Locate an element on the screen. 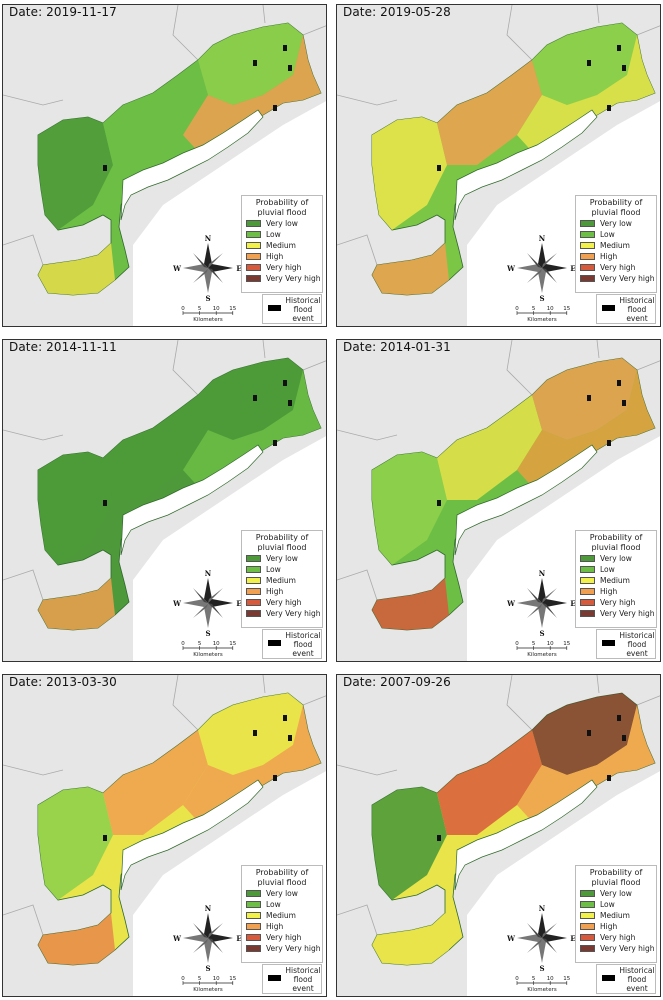  panel-date-label: Date: 2019-05-28 is located at coordinates (397, 12).